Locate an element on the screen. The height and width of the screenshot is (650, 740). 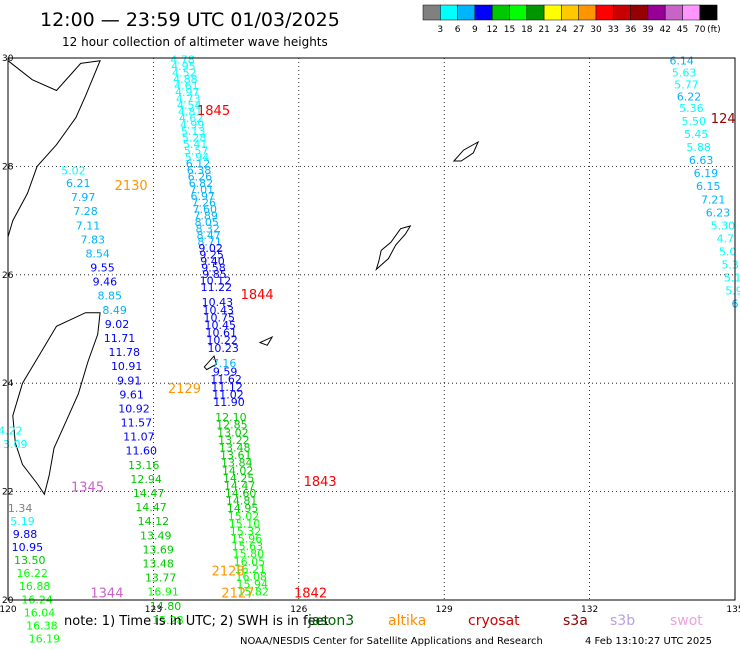
colorbar-label: 33 is located at coordinates (613, 30).